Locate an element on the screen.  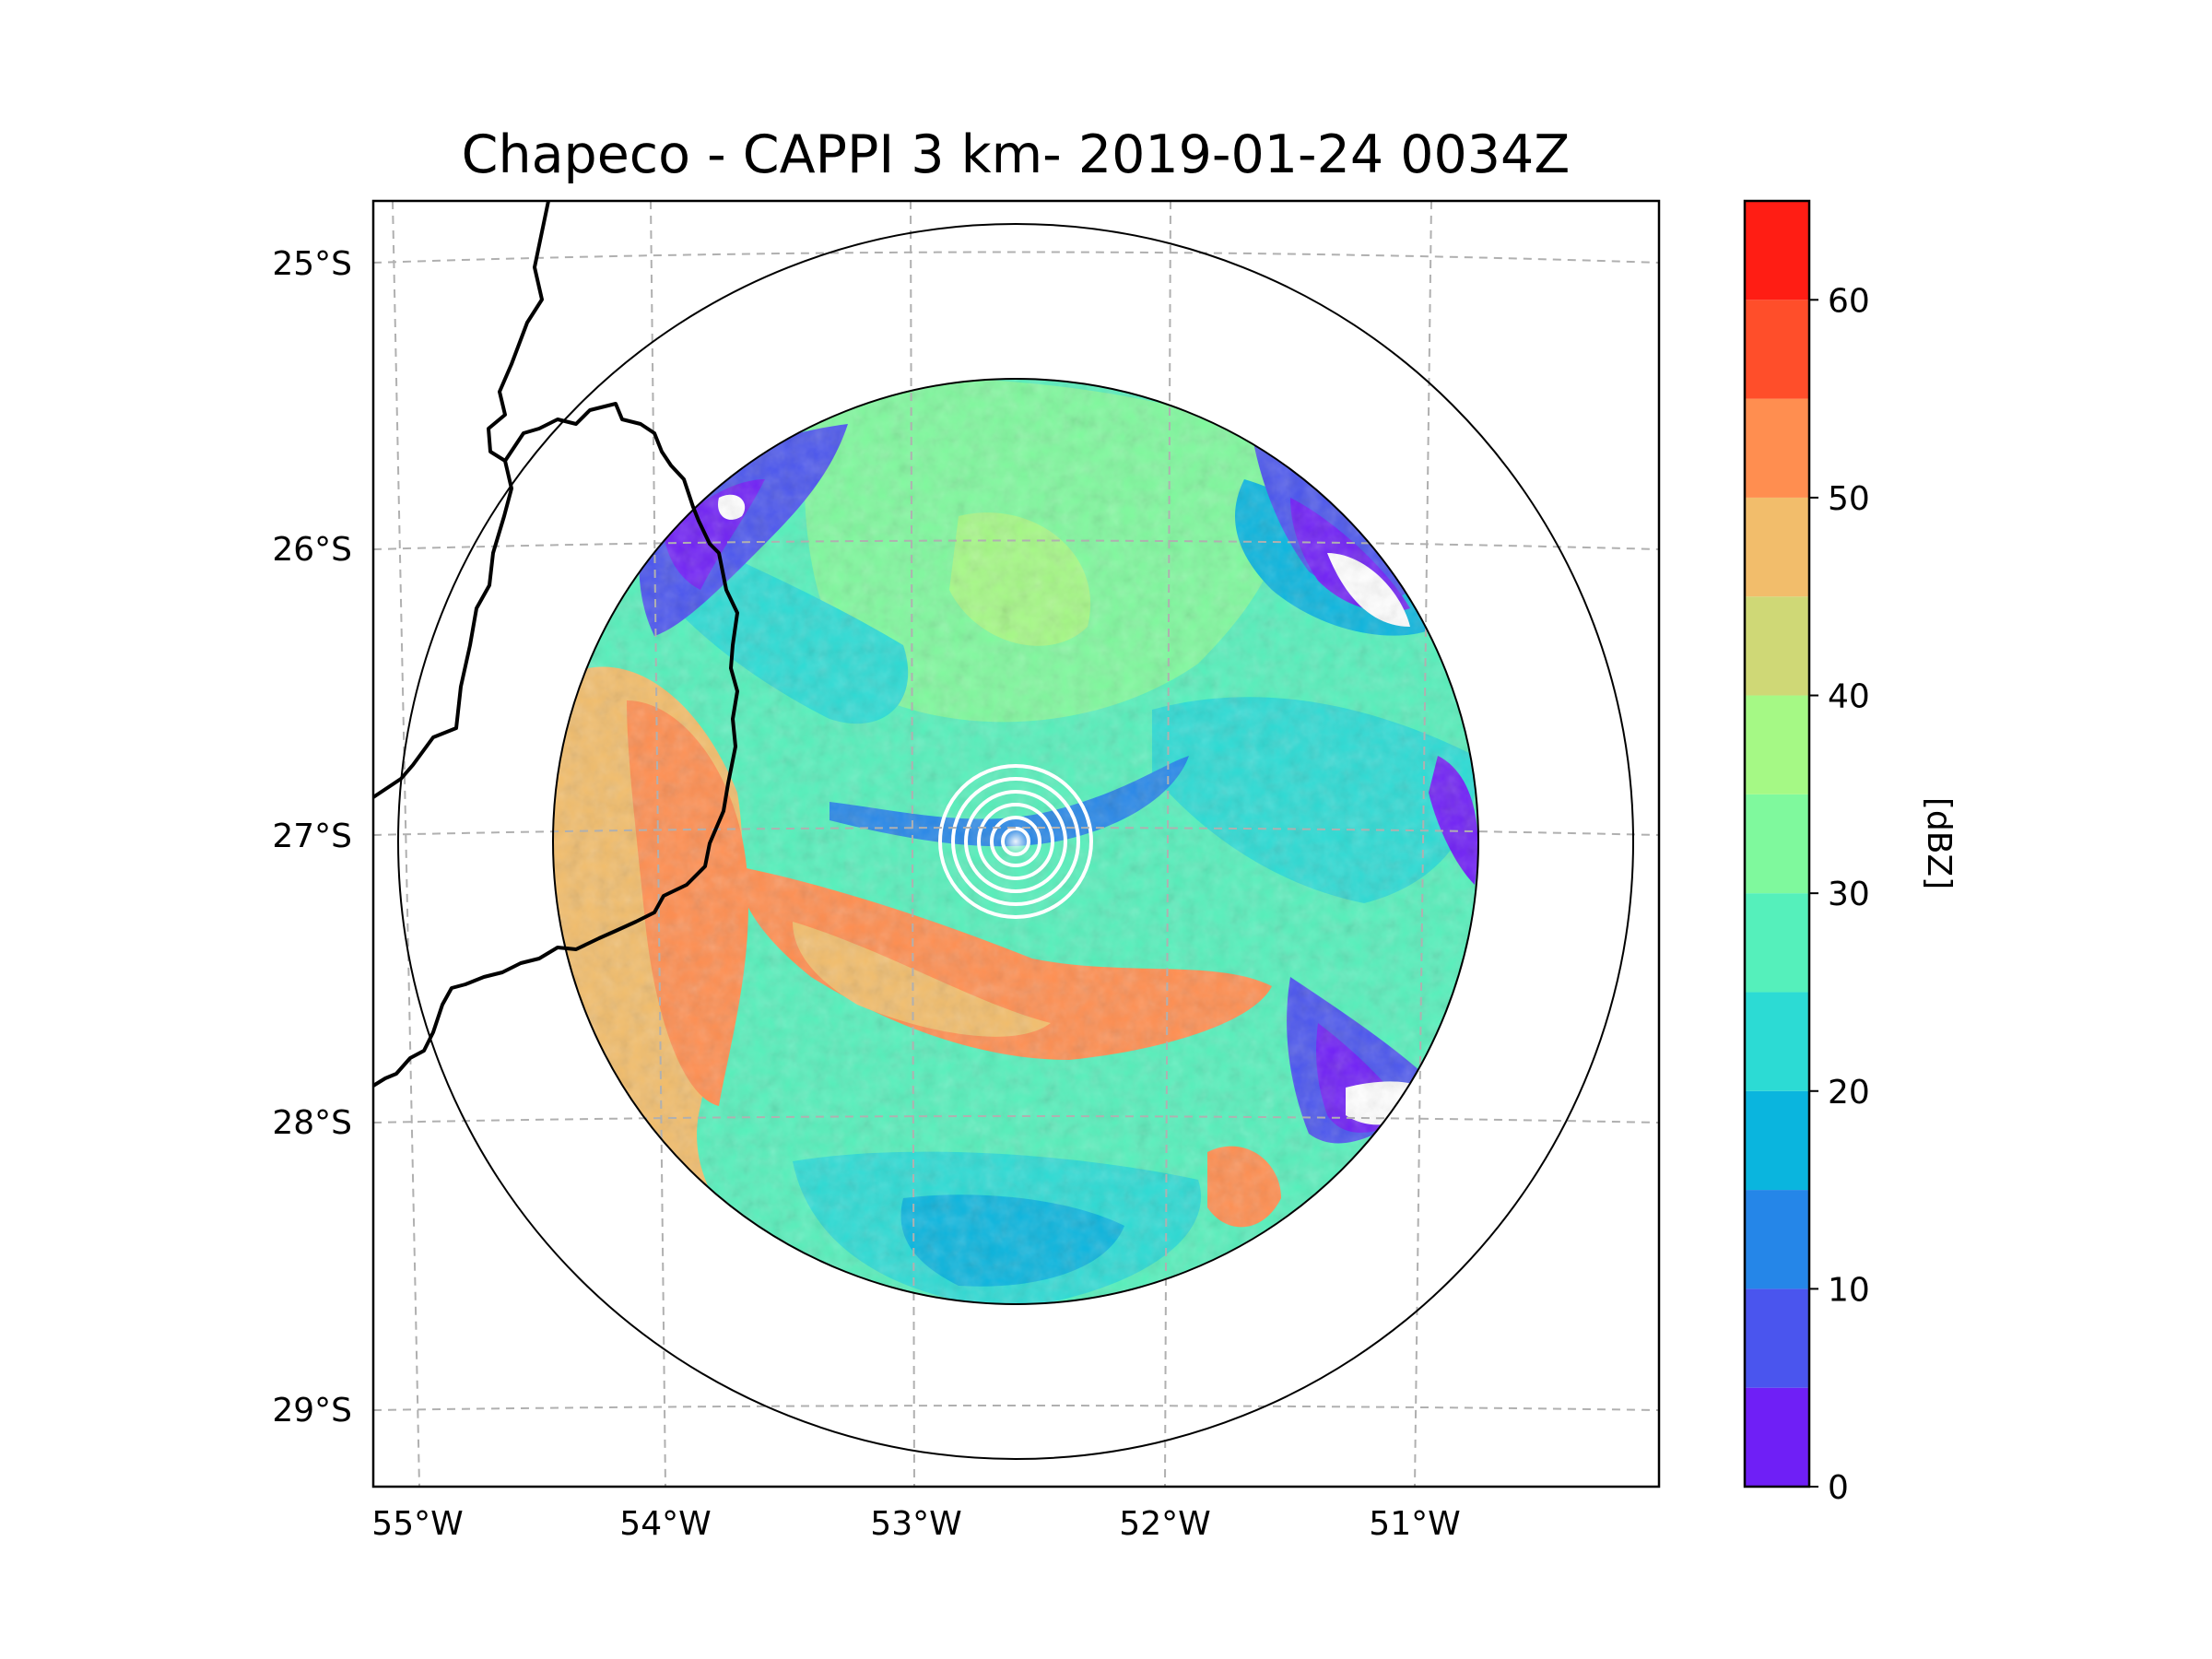
figure-title: Chapeco - CAPPI 3 km- 2019-01-24 0034Z is located at coordinates (1016, 154).